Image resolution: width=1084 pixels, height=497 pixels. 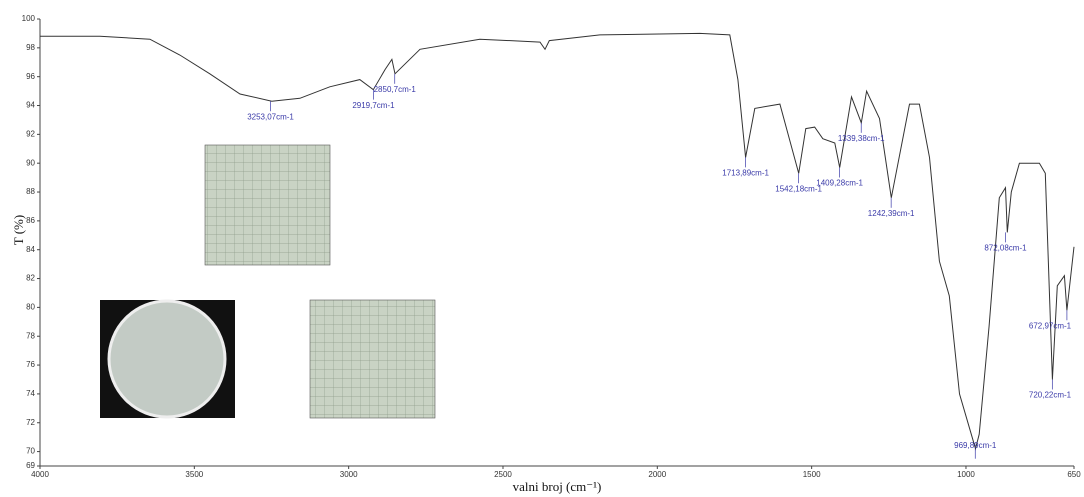 I want to click on y-axis-title: T (%), so click(x=18, y=230).